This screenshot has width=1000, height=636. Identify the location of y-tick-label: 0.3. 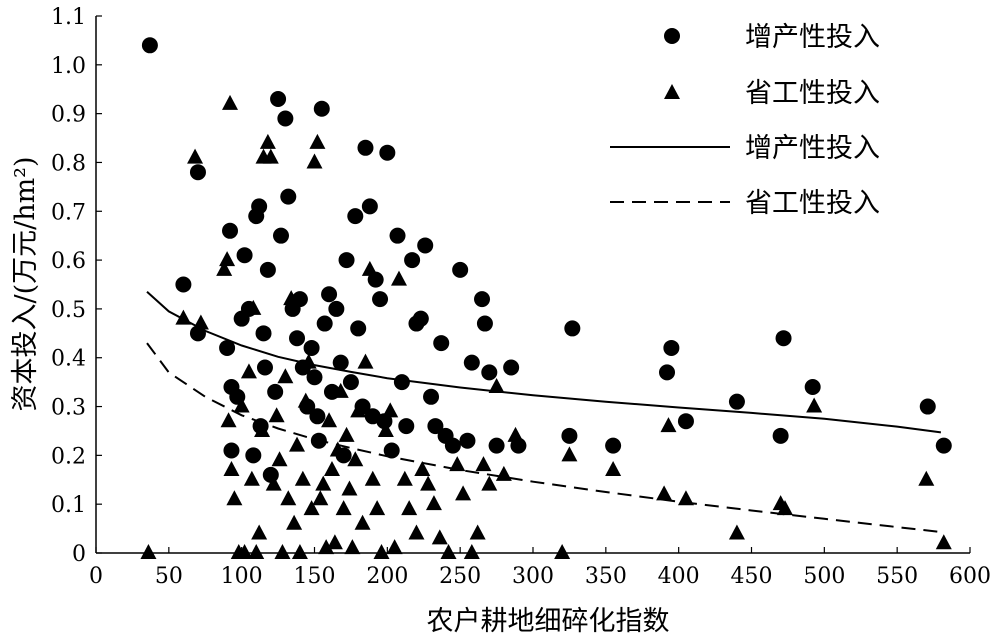
(68, 408).